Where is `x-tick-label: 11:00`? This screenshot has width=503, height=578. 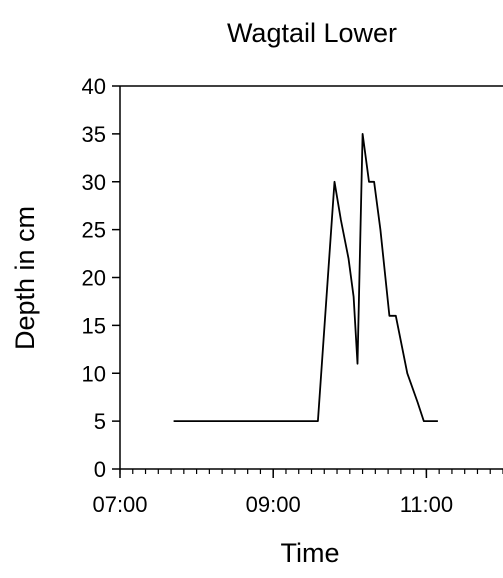
x-tick-label: 11:00 is located at coordinates (426, 504).